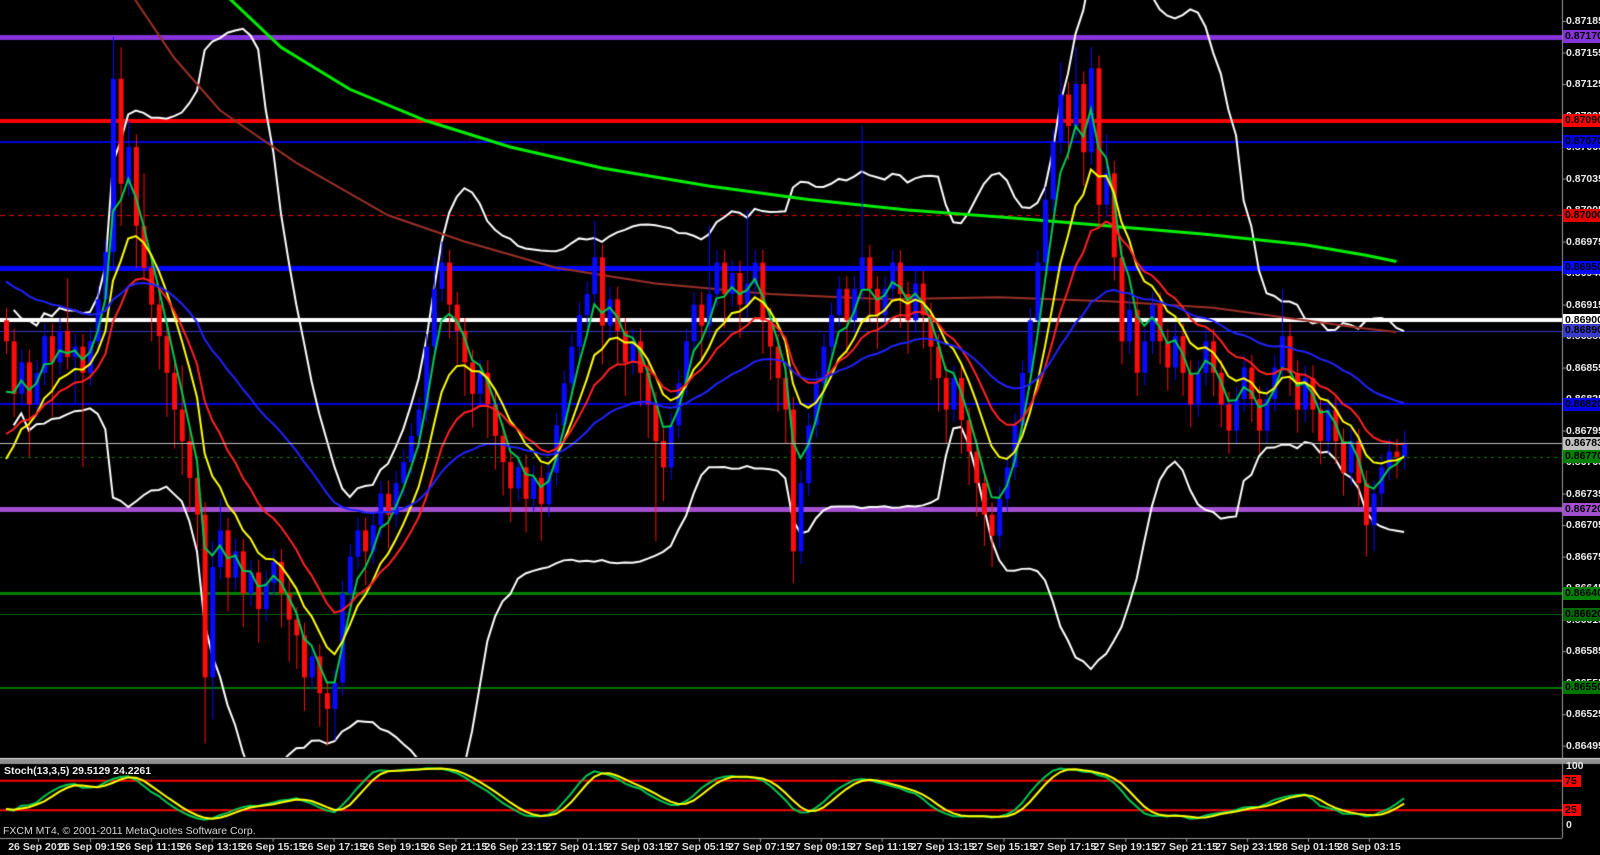  What do you see at coordinates (699, 847) in the screenshot?
I see `time-axis-label: 27 Sep 05:15` at bounding box center [699, 847].